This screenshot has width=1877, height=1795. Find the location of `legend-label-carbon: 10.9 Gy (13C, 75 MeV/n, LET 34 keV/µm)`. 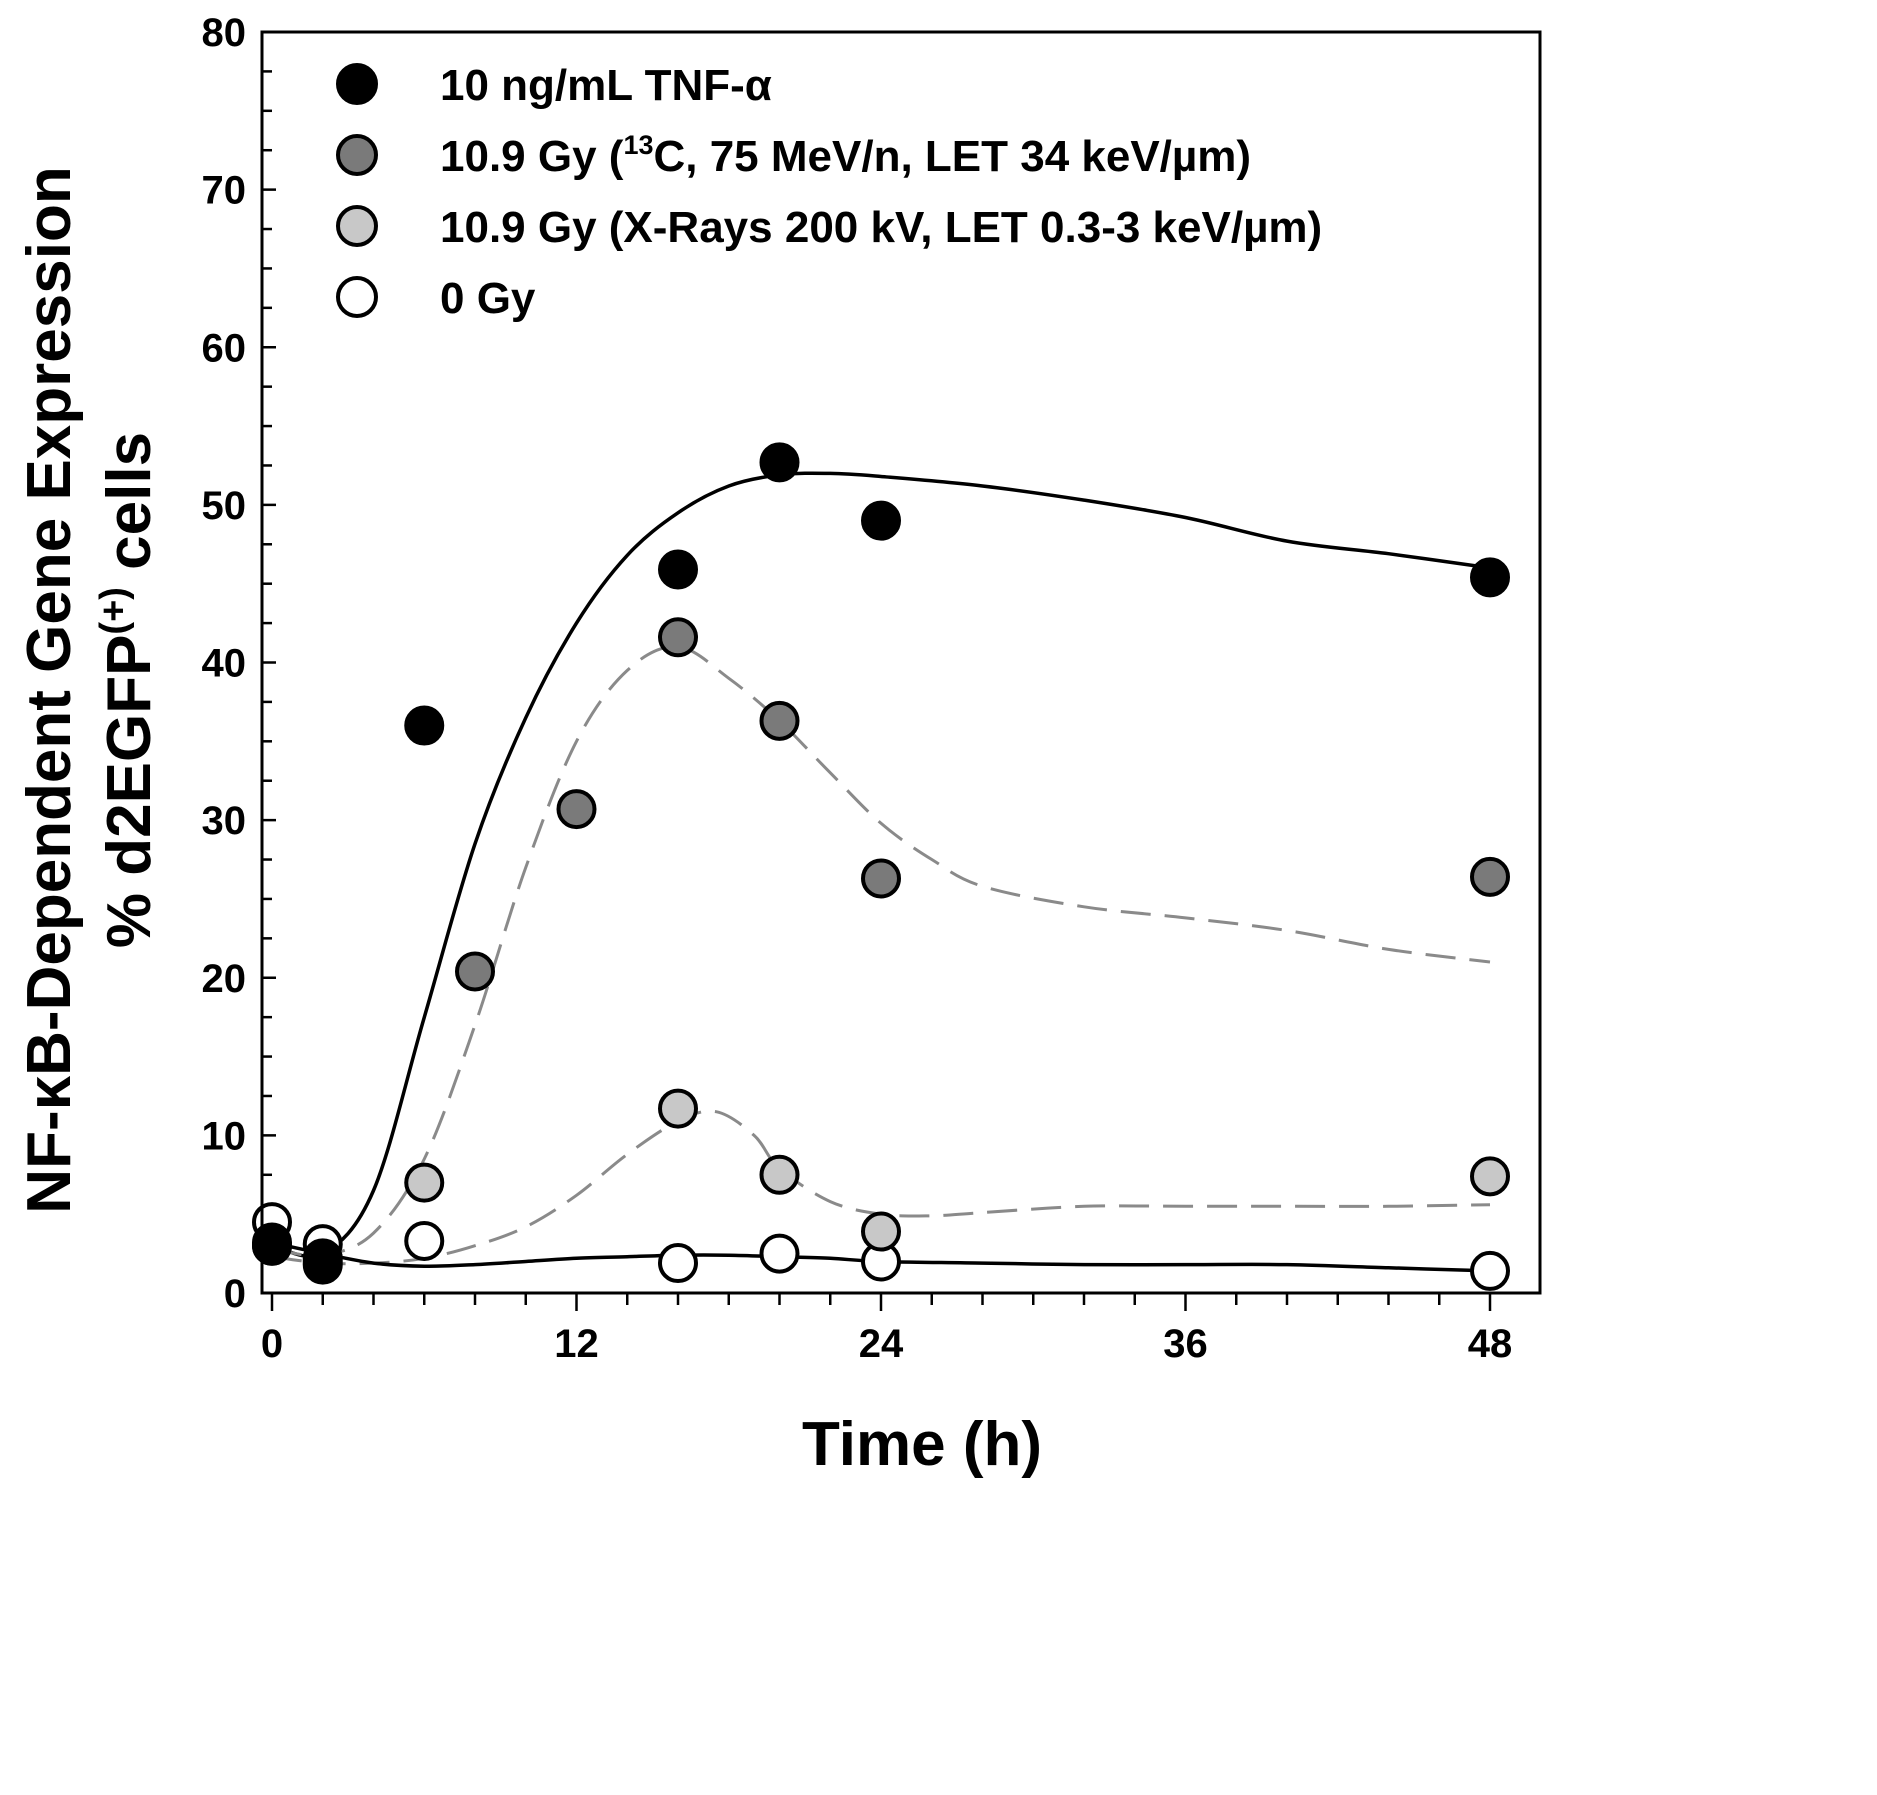

legend-label-carbon: 10.9 Gy (13C, 75 MeV/n, LET 34 keV/µm) is located at coordinates (845, 155).